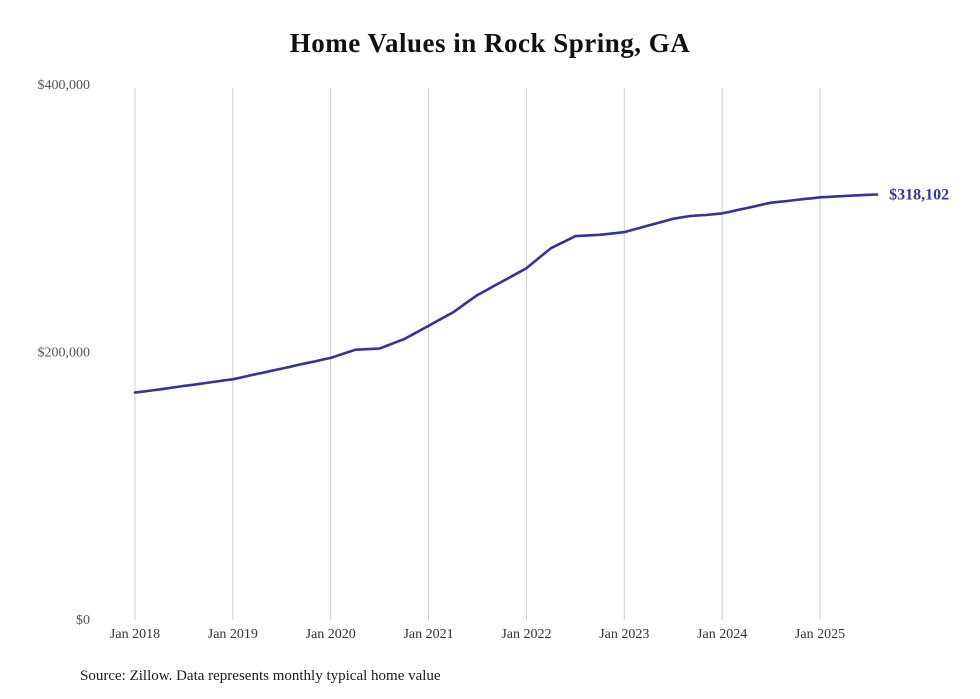 The image size is (980, 699). Describe the element at coordinates (722, 634) in the screenshot. I see `x-axis-label: Jan 2024` at that location.